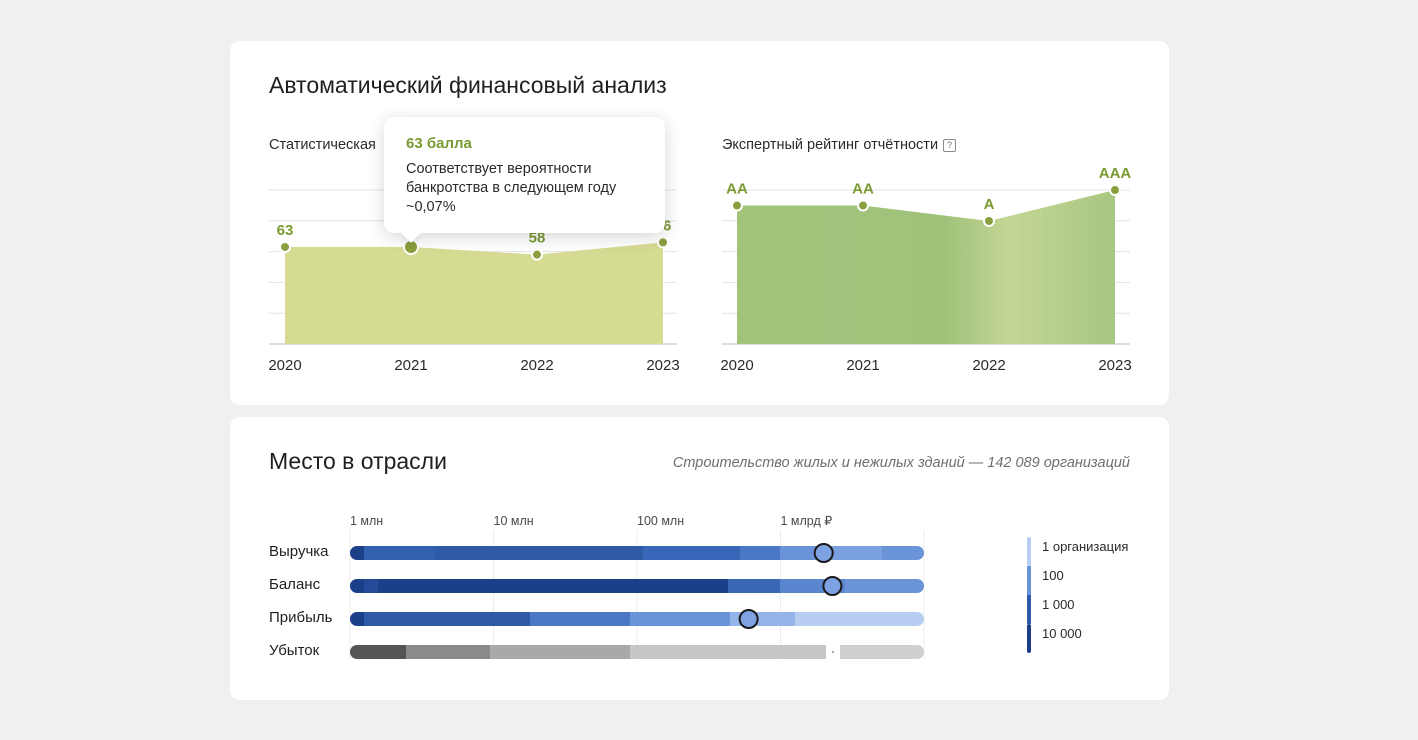 This screenshot has width=1418, height=740. Describe the element at coordinates (322, 145) in the screenshot. I see `statistical-rating-label: Статистическая` at that location.